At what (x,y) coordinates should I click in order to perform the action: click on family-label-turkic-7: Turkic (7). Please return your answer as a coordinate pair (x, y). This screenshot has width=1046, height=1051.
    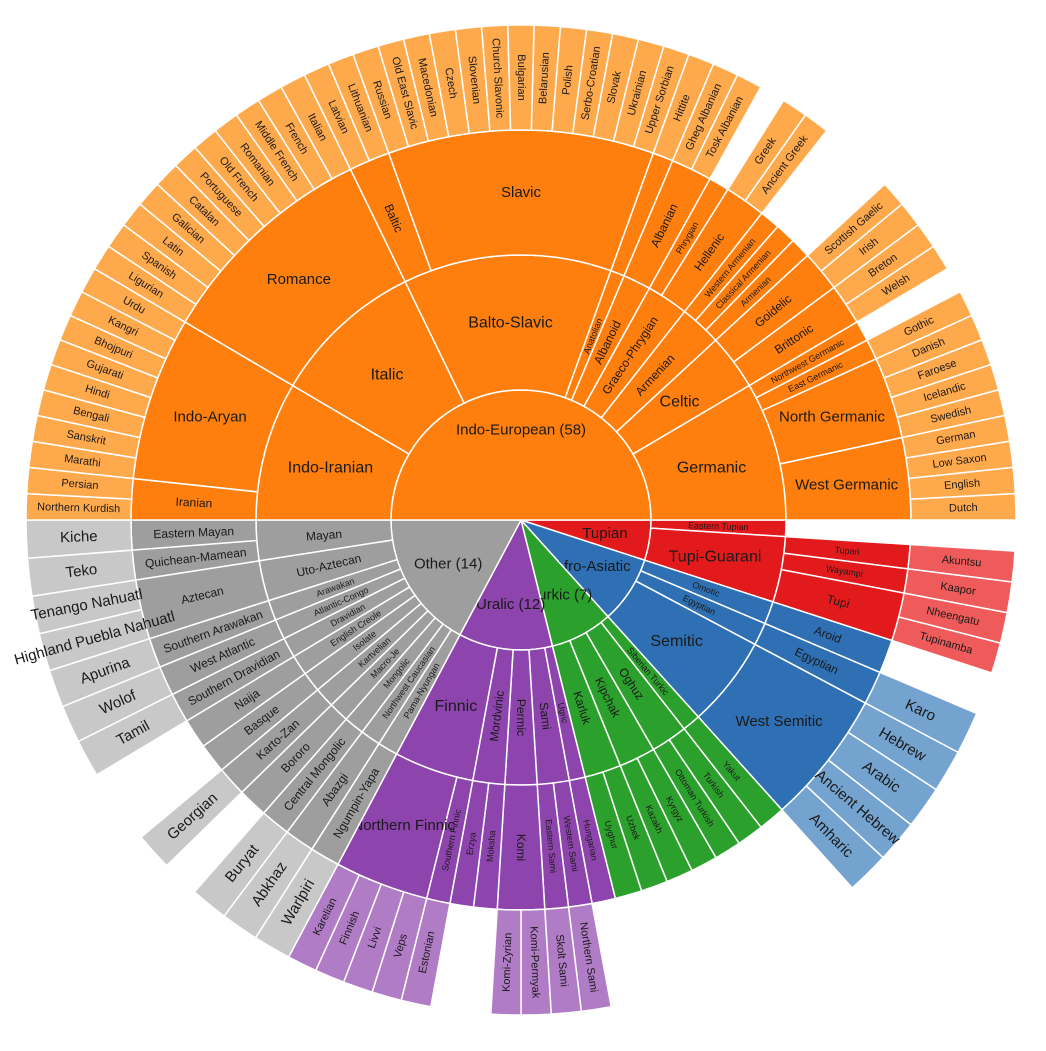
    Looking at the image, I should click on (561, 595).